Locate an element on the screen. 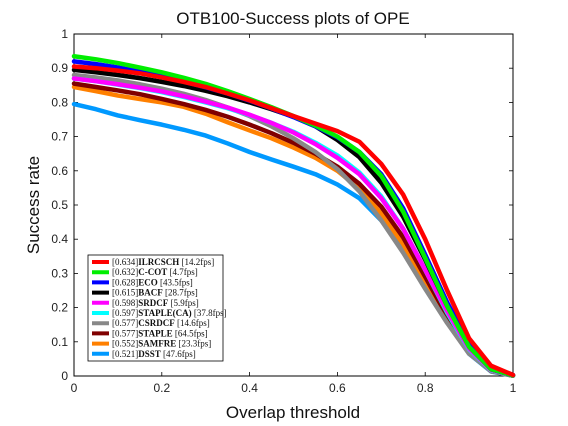  legend-entry: [0.577]STAPLE [64.5fps] is located at coordinates (160, 333).